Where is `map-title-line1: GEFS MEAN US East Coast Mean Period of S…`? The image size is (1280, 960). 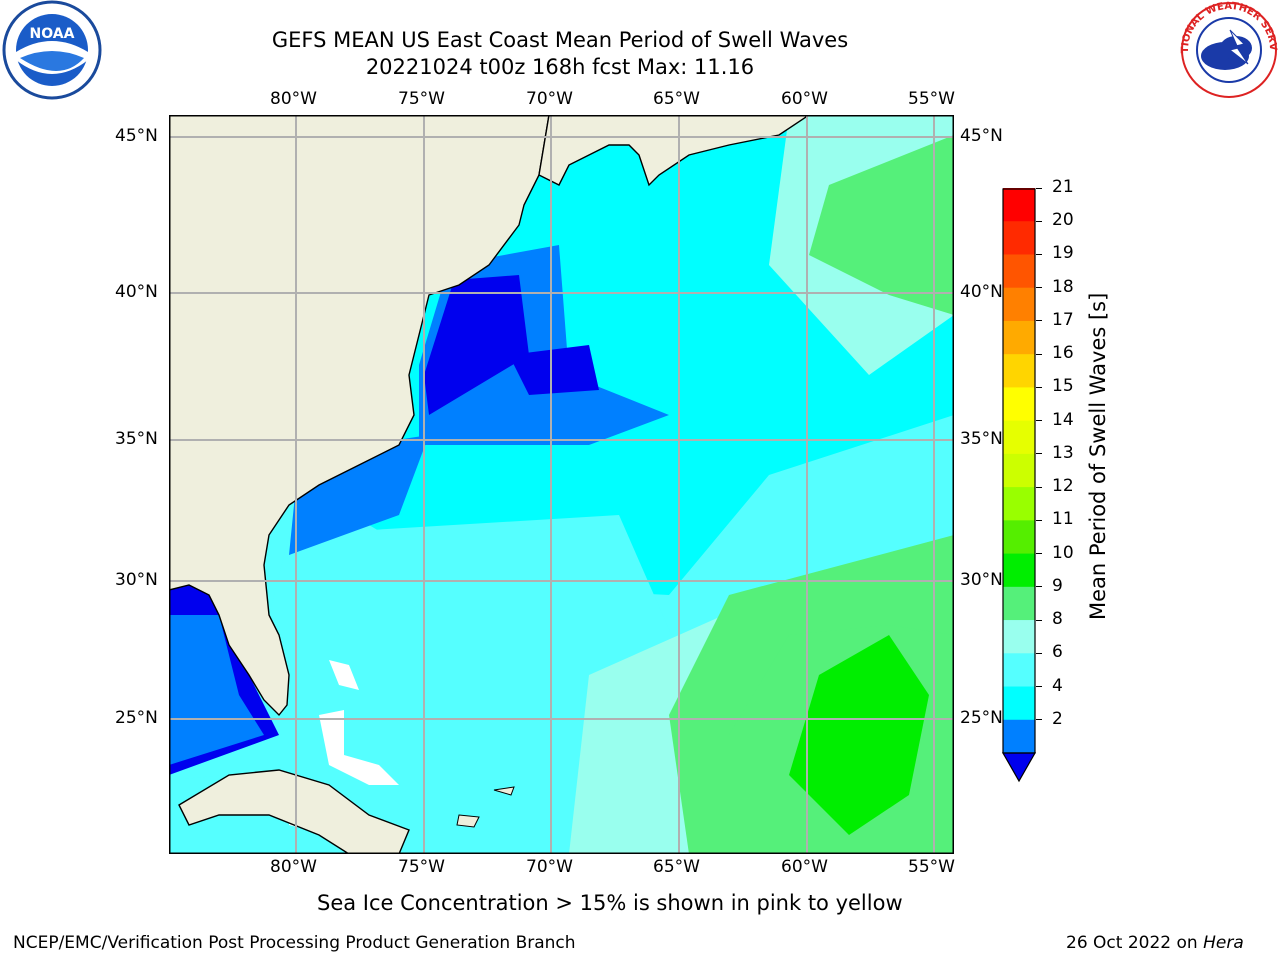 map-title-line1: GEFS MEAN US East Coast Mean Period of S… is located at coordinates (560, 40).